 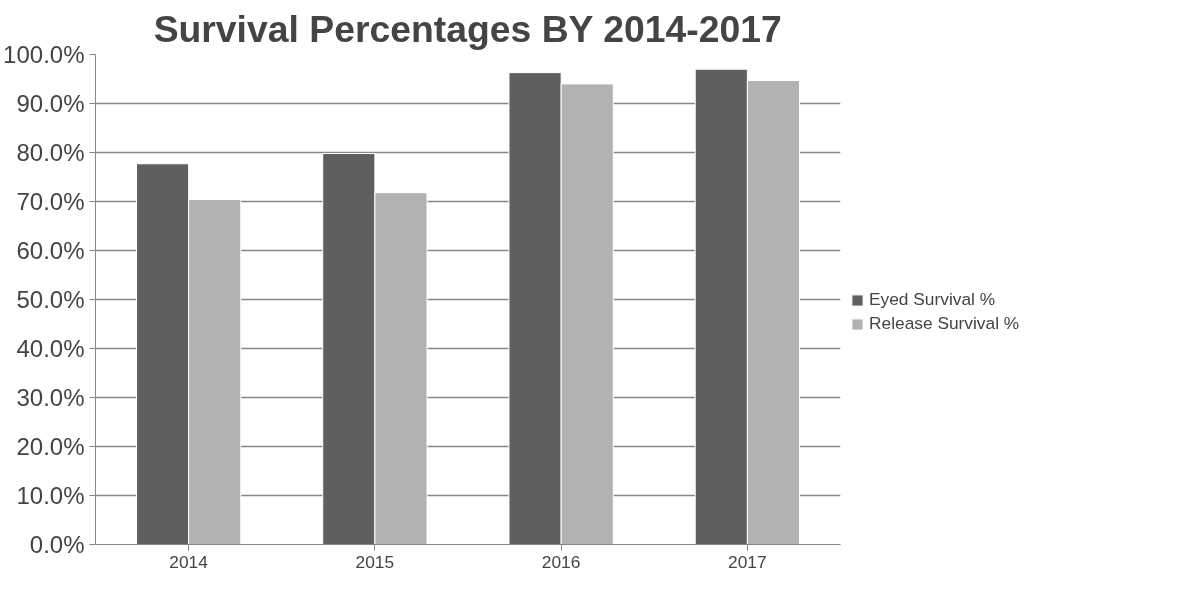 What do you see at coordinates (944, 323) in the screenshot?
I see `legend-label: Release Survival %` at bounding box center [944, 323].